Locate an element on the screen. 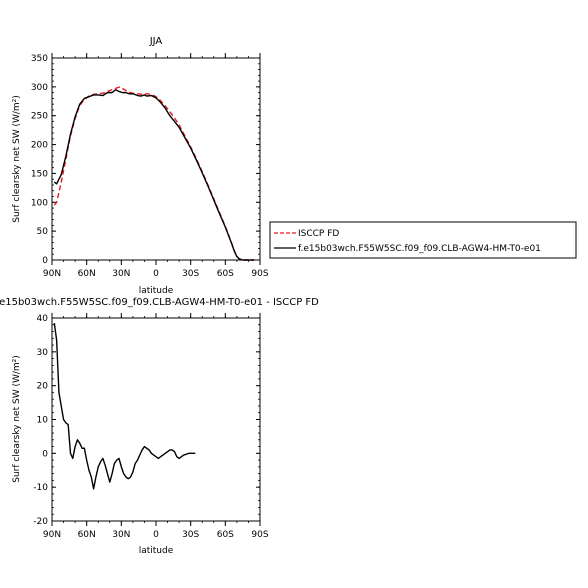 The width and height of the screenshot is (588, 588). bottom-x-tick-label: 30S is located at coordinates (190, 535).